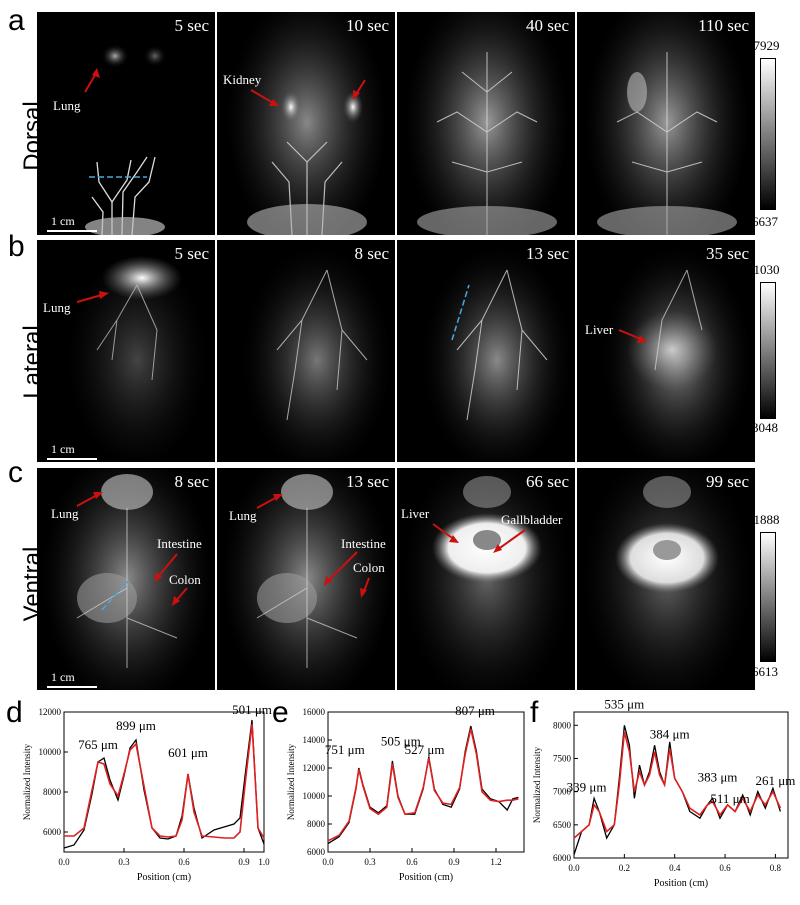 This screenshot has width=800, height=905. What do you see at coordinates (280, 712) in the screenshot?
I see `panel-letter-e: e` at bounding box center [280, 712].